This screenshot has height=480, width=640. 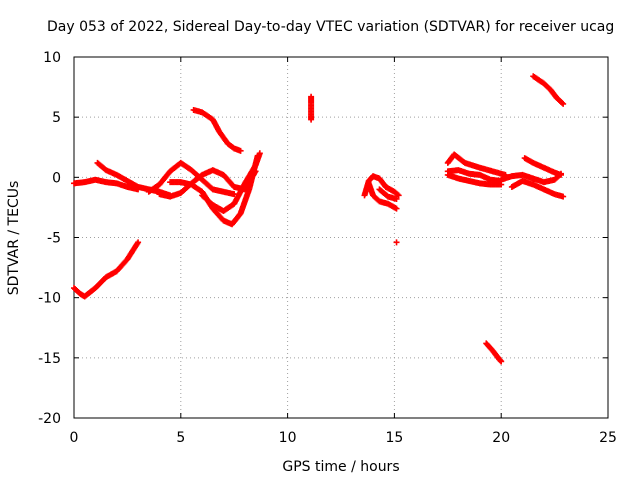 What do you see at coordinates (501, 438) in the screenshot?
I see `x-tick-label: 20` at bounding box center [501, 438].